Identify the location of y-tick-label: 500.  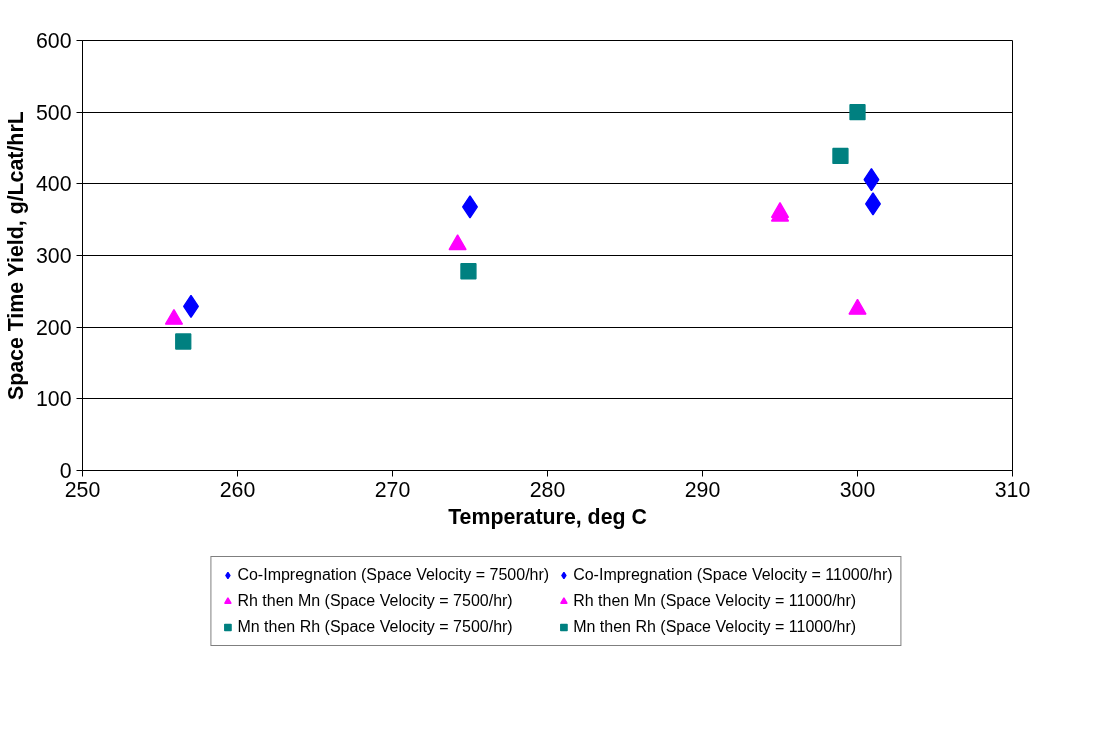
(53, 112).